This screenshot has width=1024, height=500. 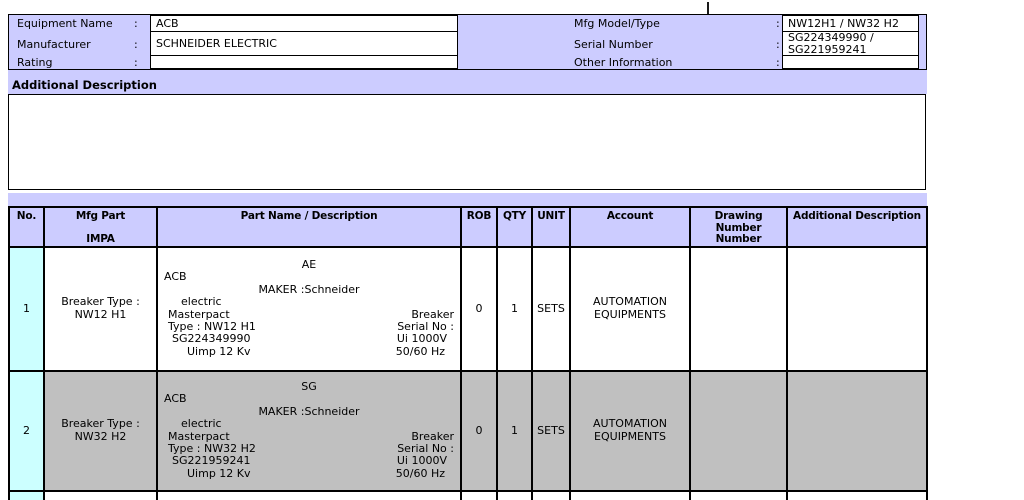 I want to click on description-line: Type : NW12 H1 Serial No :, so click(x=309, y=326).